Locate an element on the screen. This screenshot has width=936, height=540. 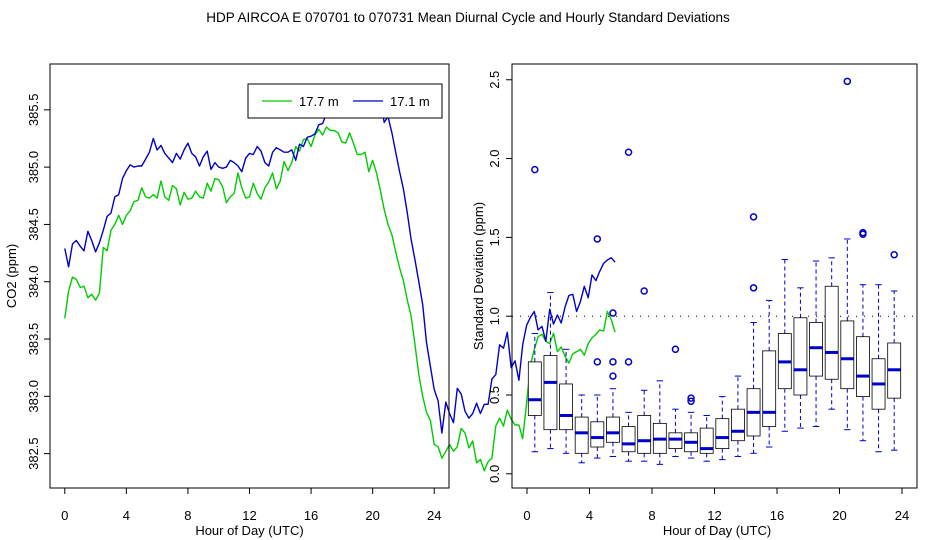
y-tick-label: 0.0 is located at coordinates (494, 474).